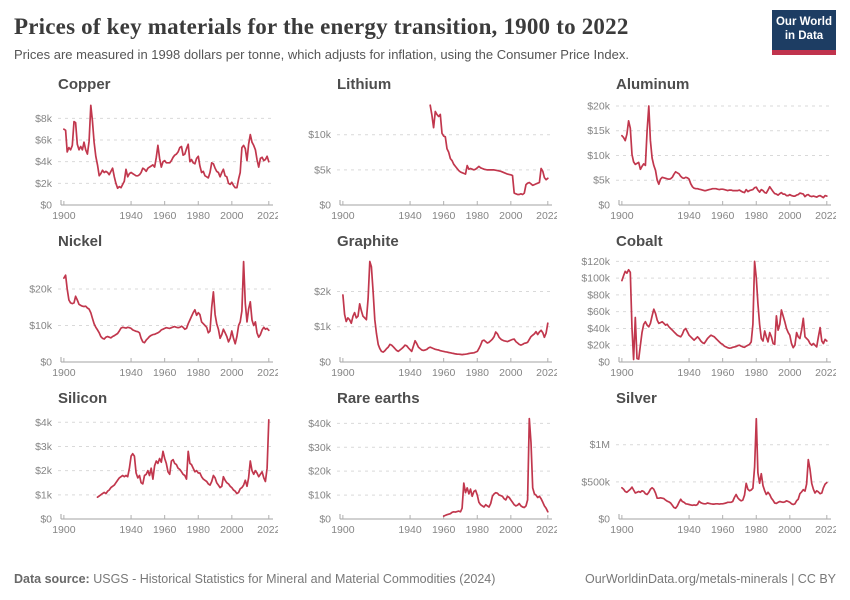 This screenshot has width=850, height=600. What do you see at coordinates (653, 85) in the screenshot?
I see `chart-title: Aluminum` at bounding box center [653, 85].